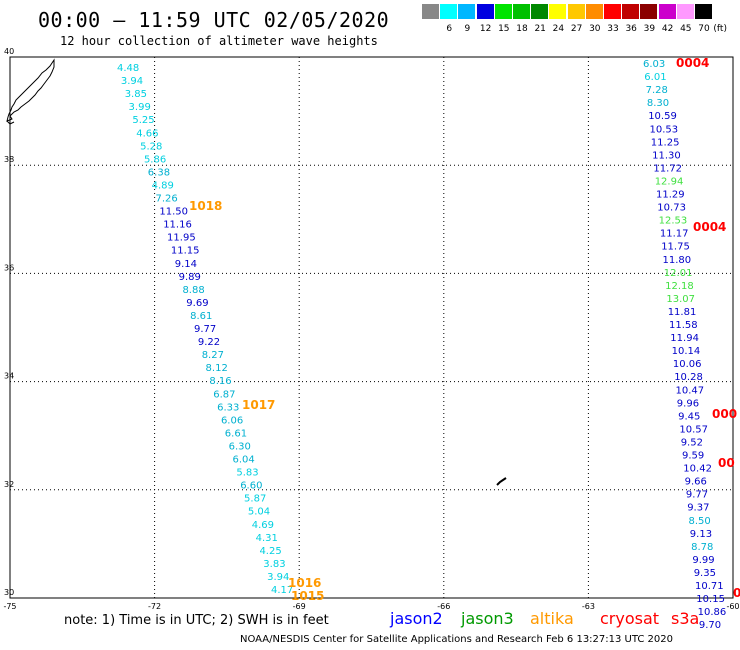 The image size is (740, 650). I want to click on x-tick-label: -69, so click(299, 606).